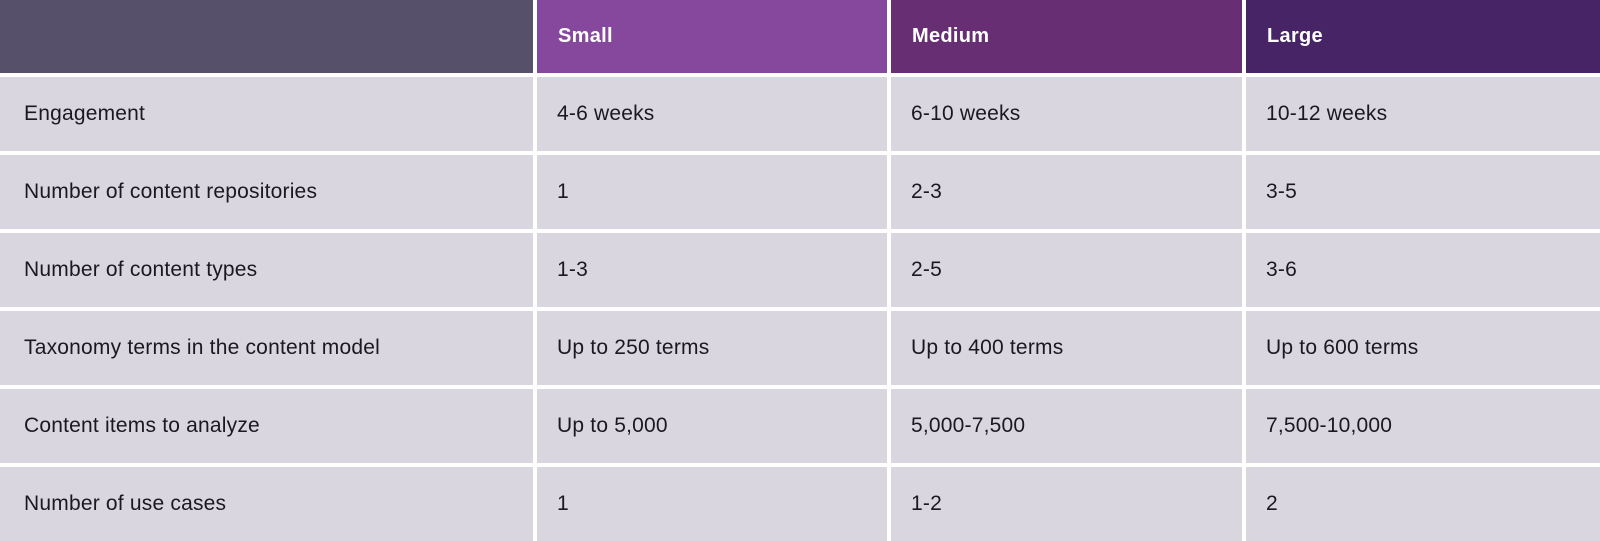 This screenshot has height=541, width=1600. Describe the element at coordinates (712, 36) in the screenshot. I see `column-header-small: Small` at that location.